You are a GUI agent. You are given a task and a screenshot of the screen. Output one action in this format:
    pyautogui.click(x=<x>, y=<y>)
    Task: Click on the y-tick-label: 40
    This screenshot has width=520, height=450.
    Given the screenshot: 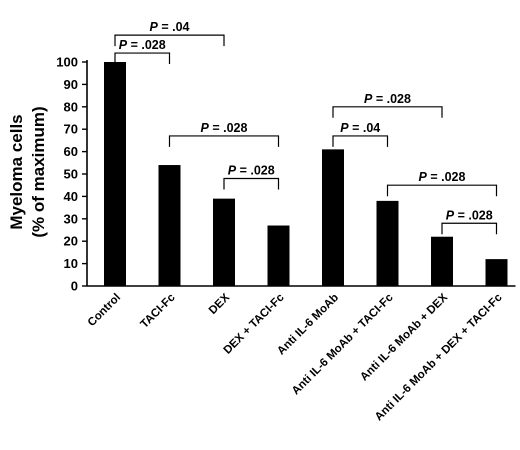 What is the action you would take?
    pyautogui.click(x=71, y=196)
    